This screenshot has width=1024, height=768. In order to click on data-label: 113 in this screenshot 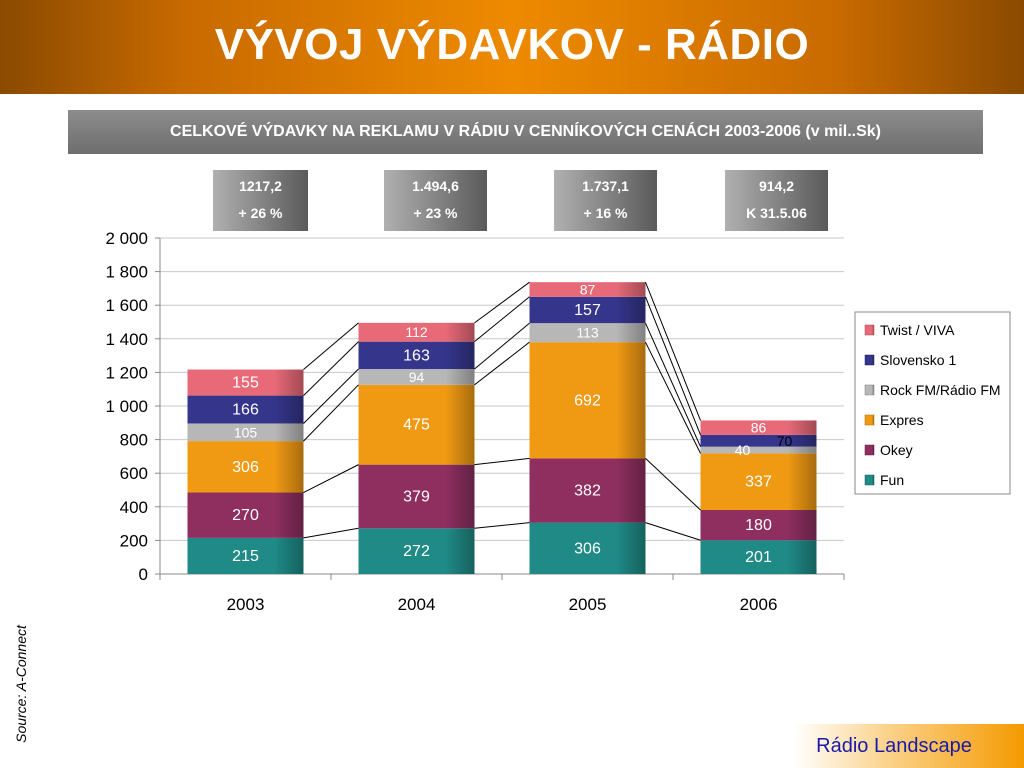, I will do `click(587, 333)`.